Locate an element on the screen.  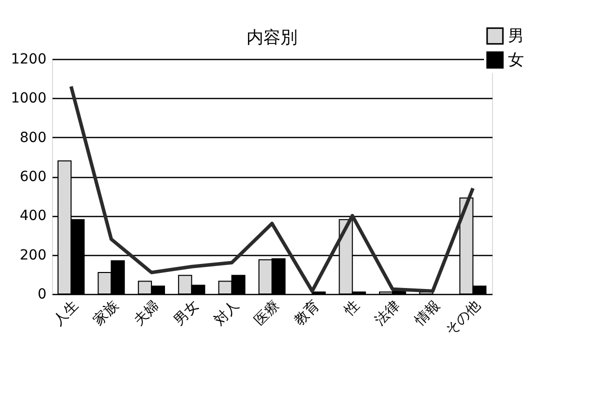
x-tick-label: 教育 is located at coordinates (306, 313).